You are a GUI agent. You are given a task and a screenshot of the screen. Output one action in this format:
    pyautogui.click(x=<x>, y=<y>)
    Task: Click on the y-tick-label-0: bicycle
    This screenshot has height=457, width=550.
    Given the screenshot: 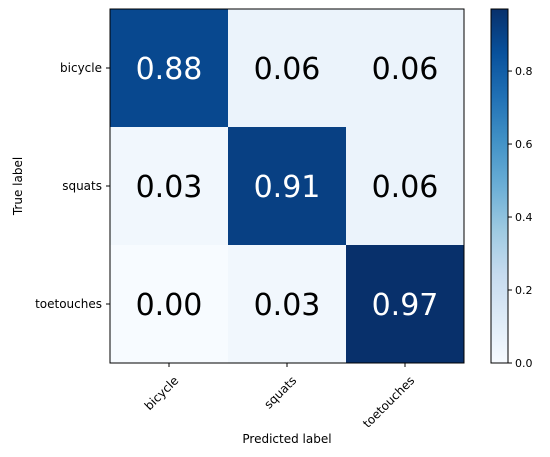 What is the action you would take?
    pyautogui.click(x=81, y=68)
    